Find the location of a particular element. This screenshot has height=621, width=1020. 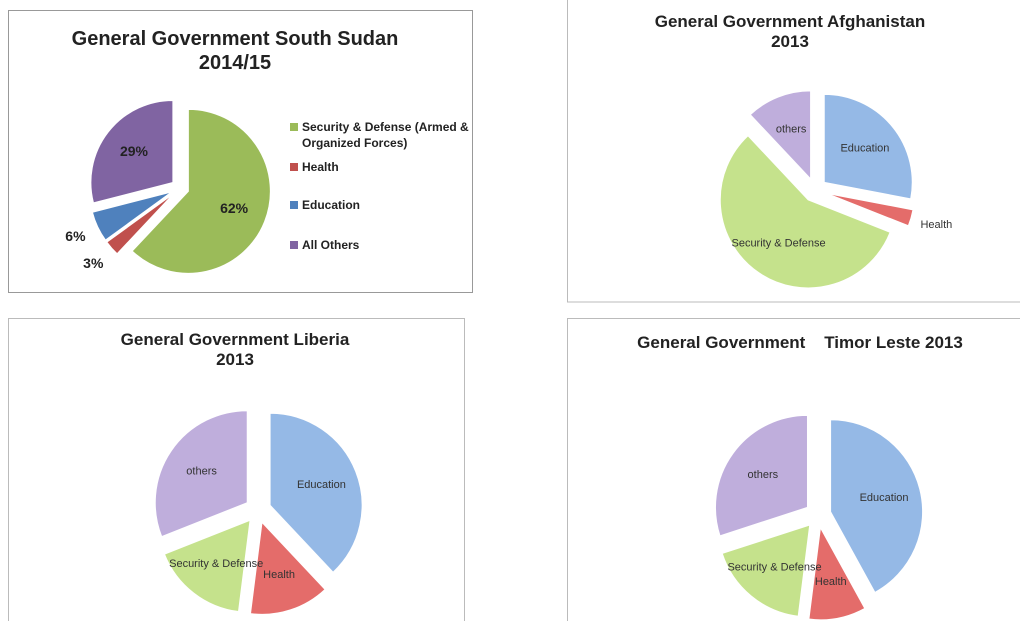

data-label: 62% is located at coordinates (234, 208).